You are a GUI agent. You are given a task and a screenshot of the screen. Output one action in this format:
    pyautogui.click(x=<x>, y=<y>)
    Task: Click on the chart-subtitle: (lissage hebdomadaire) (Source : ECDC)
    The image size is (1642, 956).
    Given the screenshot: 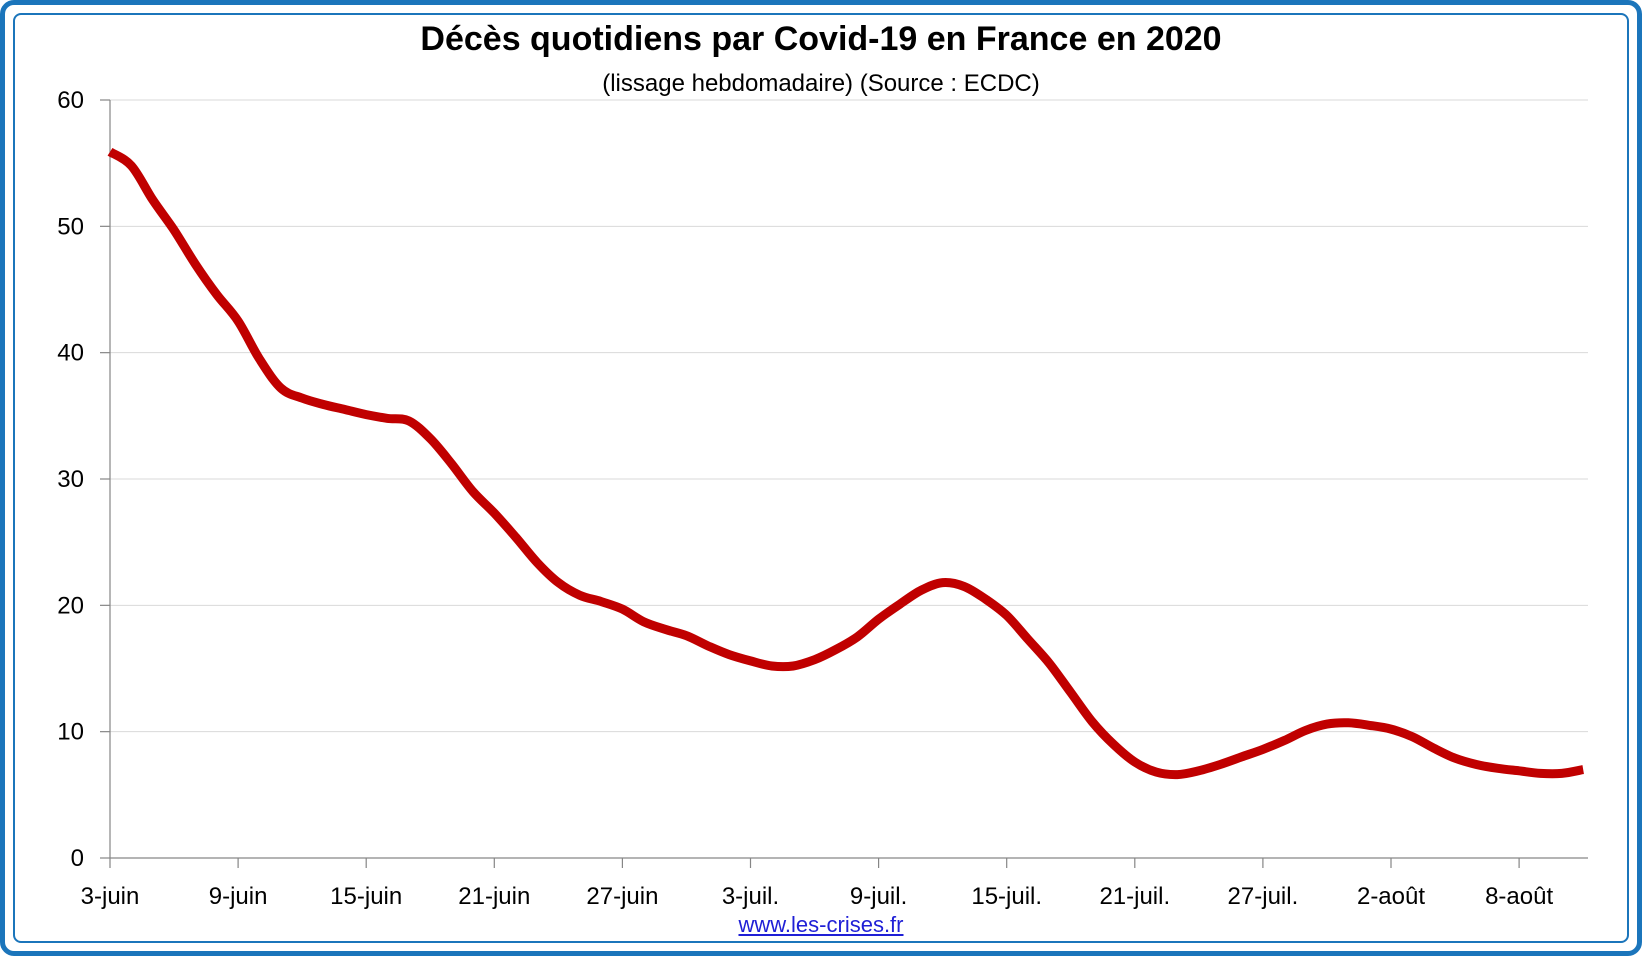 What is the action you would take?
    pyautogui.click(x=821, y=83)
    